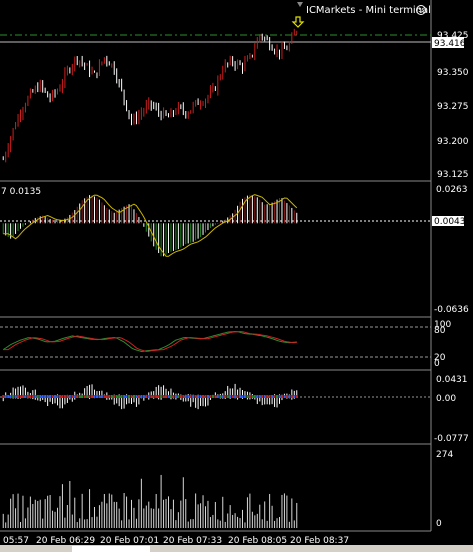 This screenshot has height=552, width=473. I want to click on volume-tick: 274, so click(444, 455).